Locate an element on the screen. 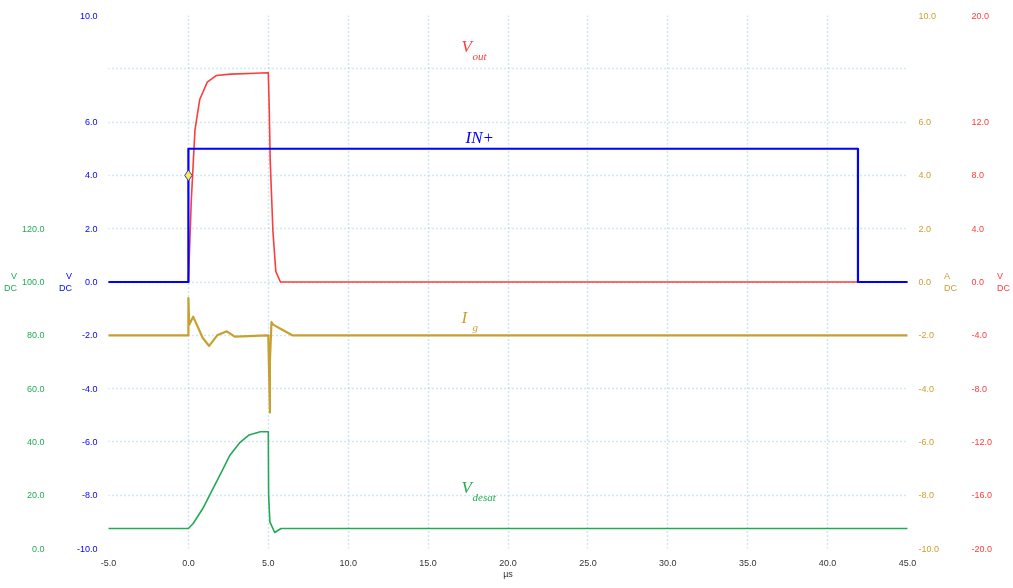 This screenshot has width=1013, height=588. x-tick-label: 0.0 is located at coordinates (188, 562).